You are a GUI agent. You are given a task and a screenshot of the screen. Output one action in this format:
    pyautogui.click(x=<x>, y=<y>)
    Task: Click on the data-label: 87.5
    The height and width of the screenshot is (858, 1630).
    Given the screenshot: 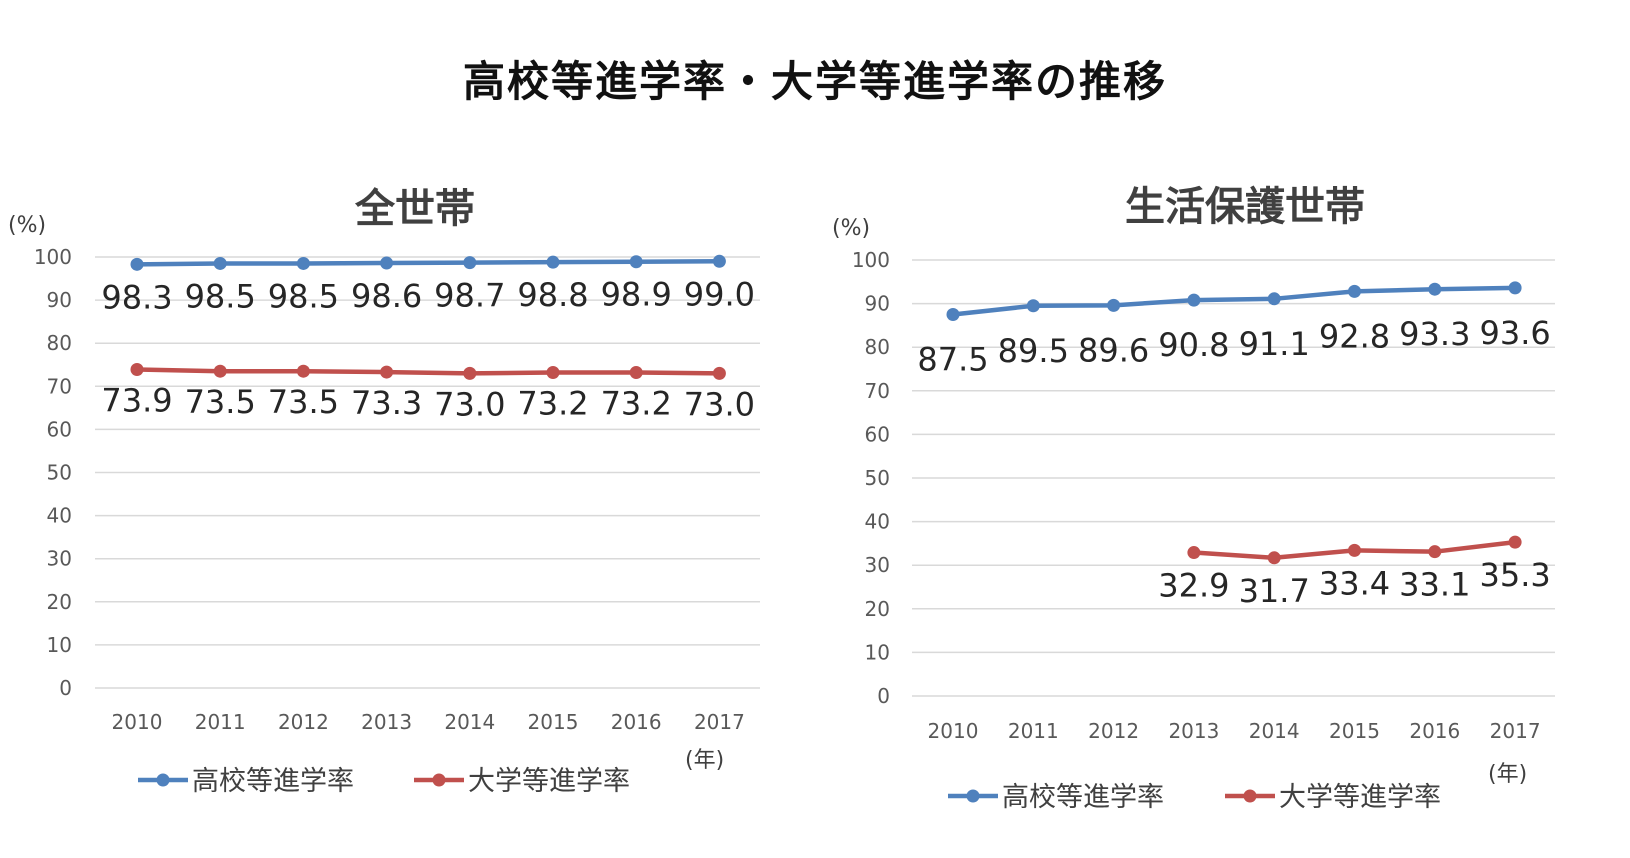 What is the action you would take?
    pyautogui.click(x=952, y=360)
    